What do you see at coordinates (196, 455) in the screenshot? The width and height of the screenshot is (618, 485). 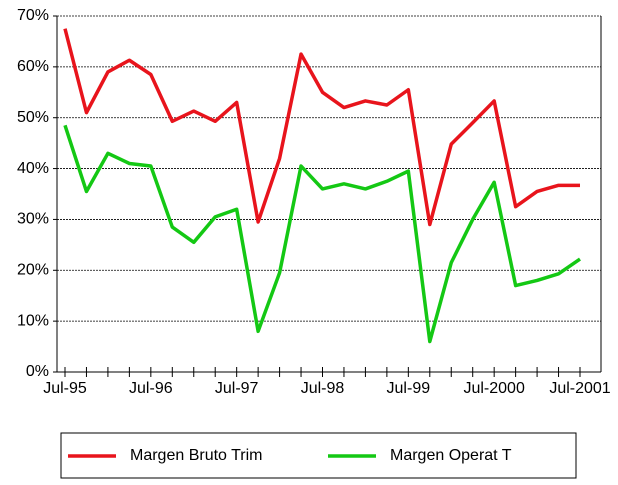 I see `legend-label: Margen Bruto Trim` at bounding box center [196, 455].